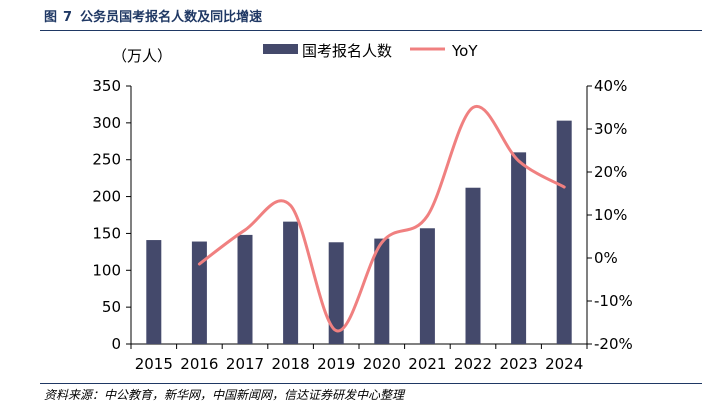  What do you see at coordinates (336, 364) in the screenshot?
I see `x-tick-label: 2019` at bounding box center [336, 364].